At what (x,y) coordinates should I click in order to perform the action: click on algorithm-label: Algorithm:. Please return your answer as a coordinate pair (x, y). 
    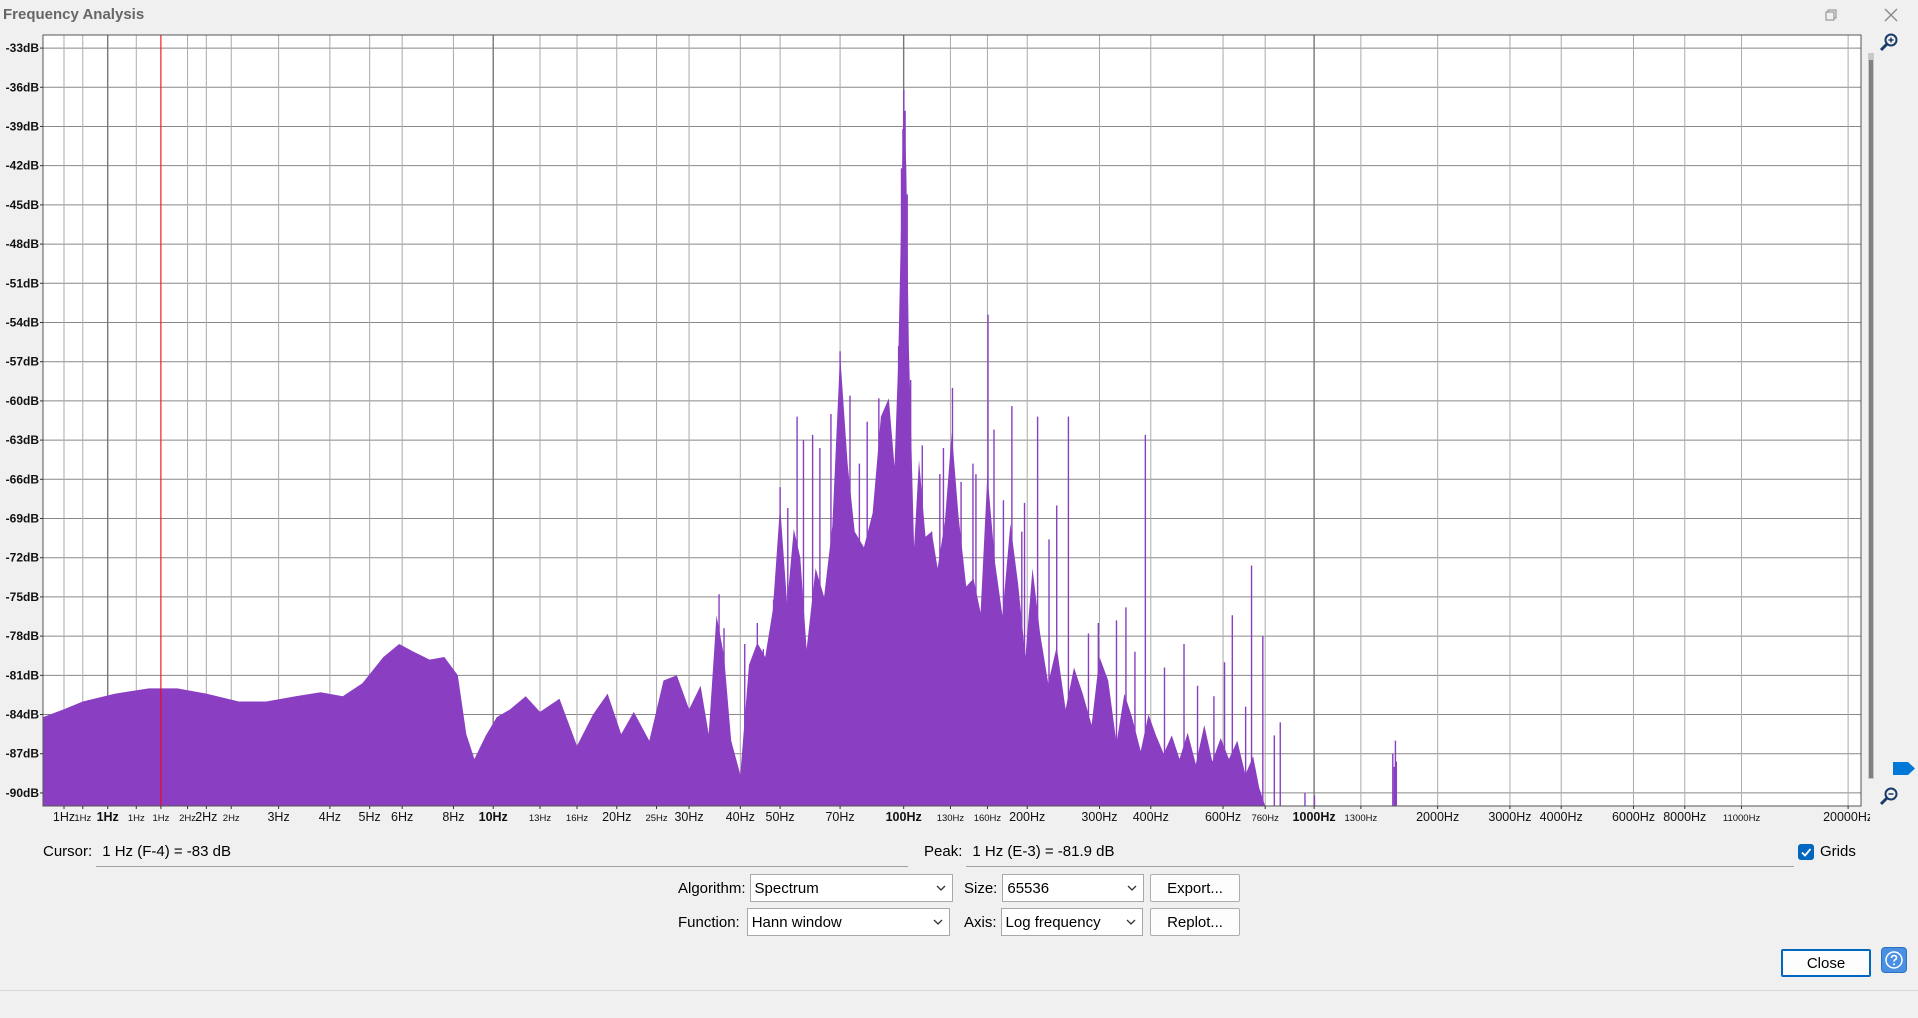
    Looking at the image, I should click on (712, 888).